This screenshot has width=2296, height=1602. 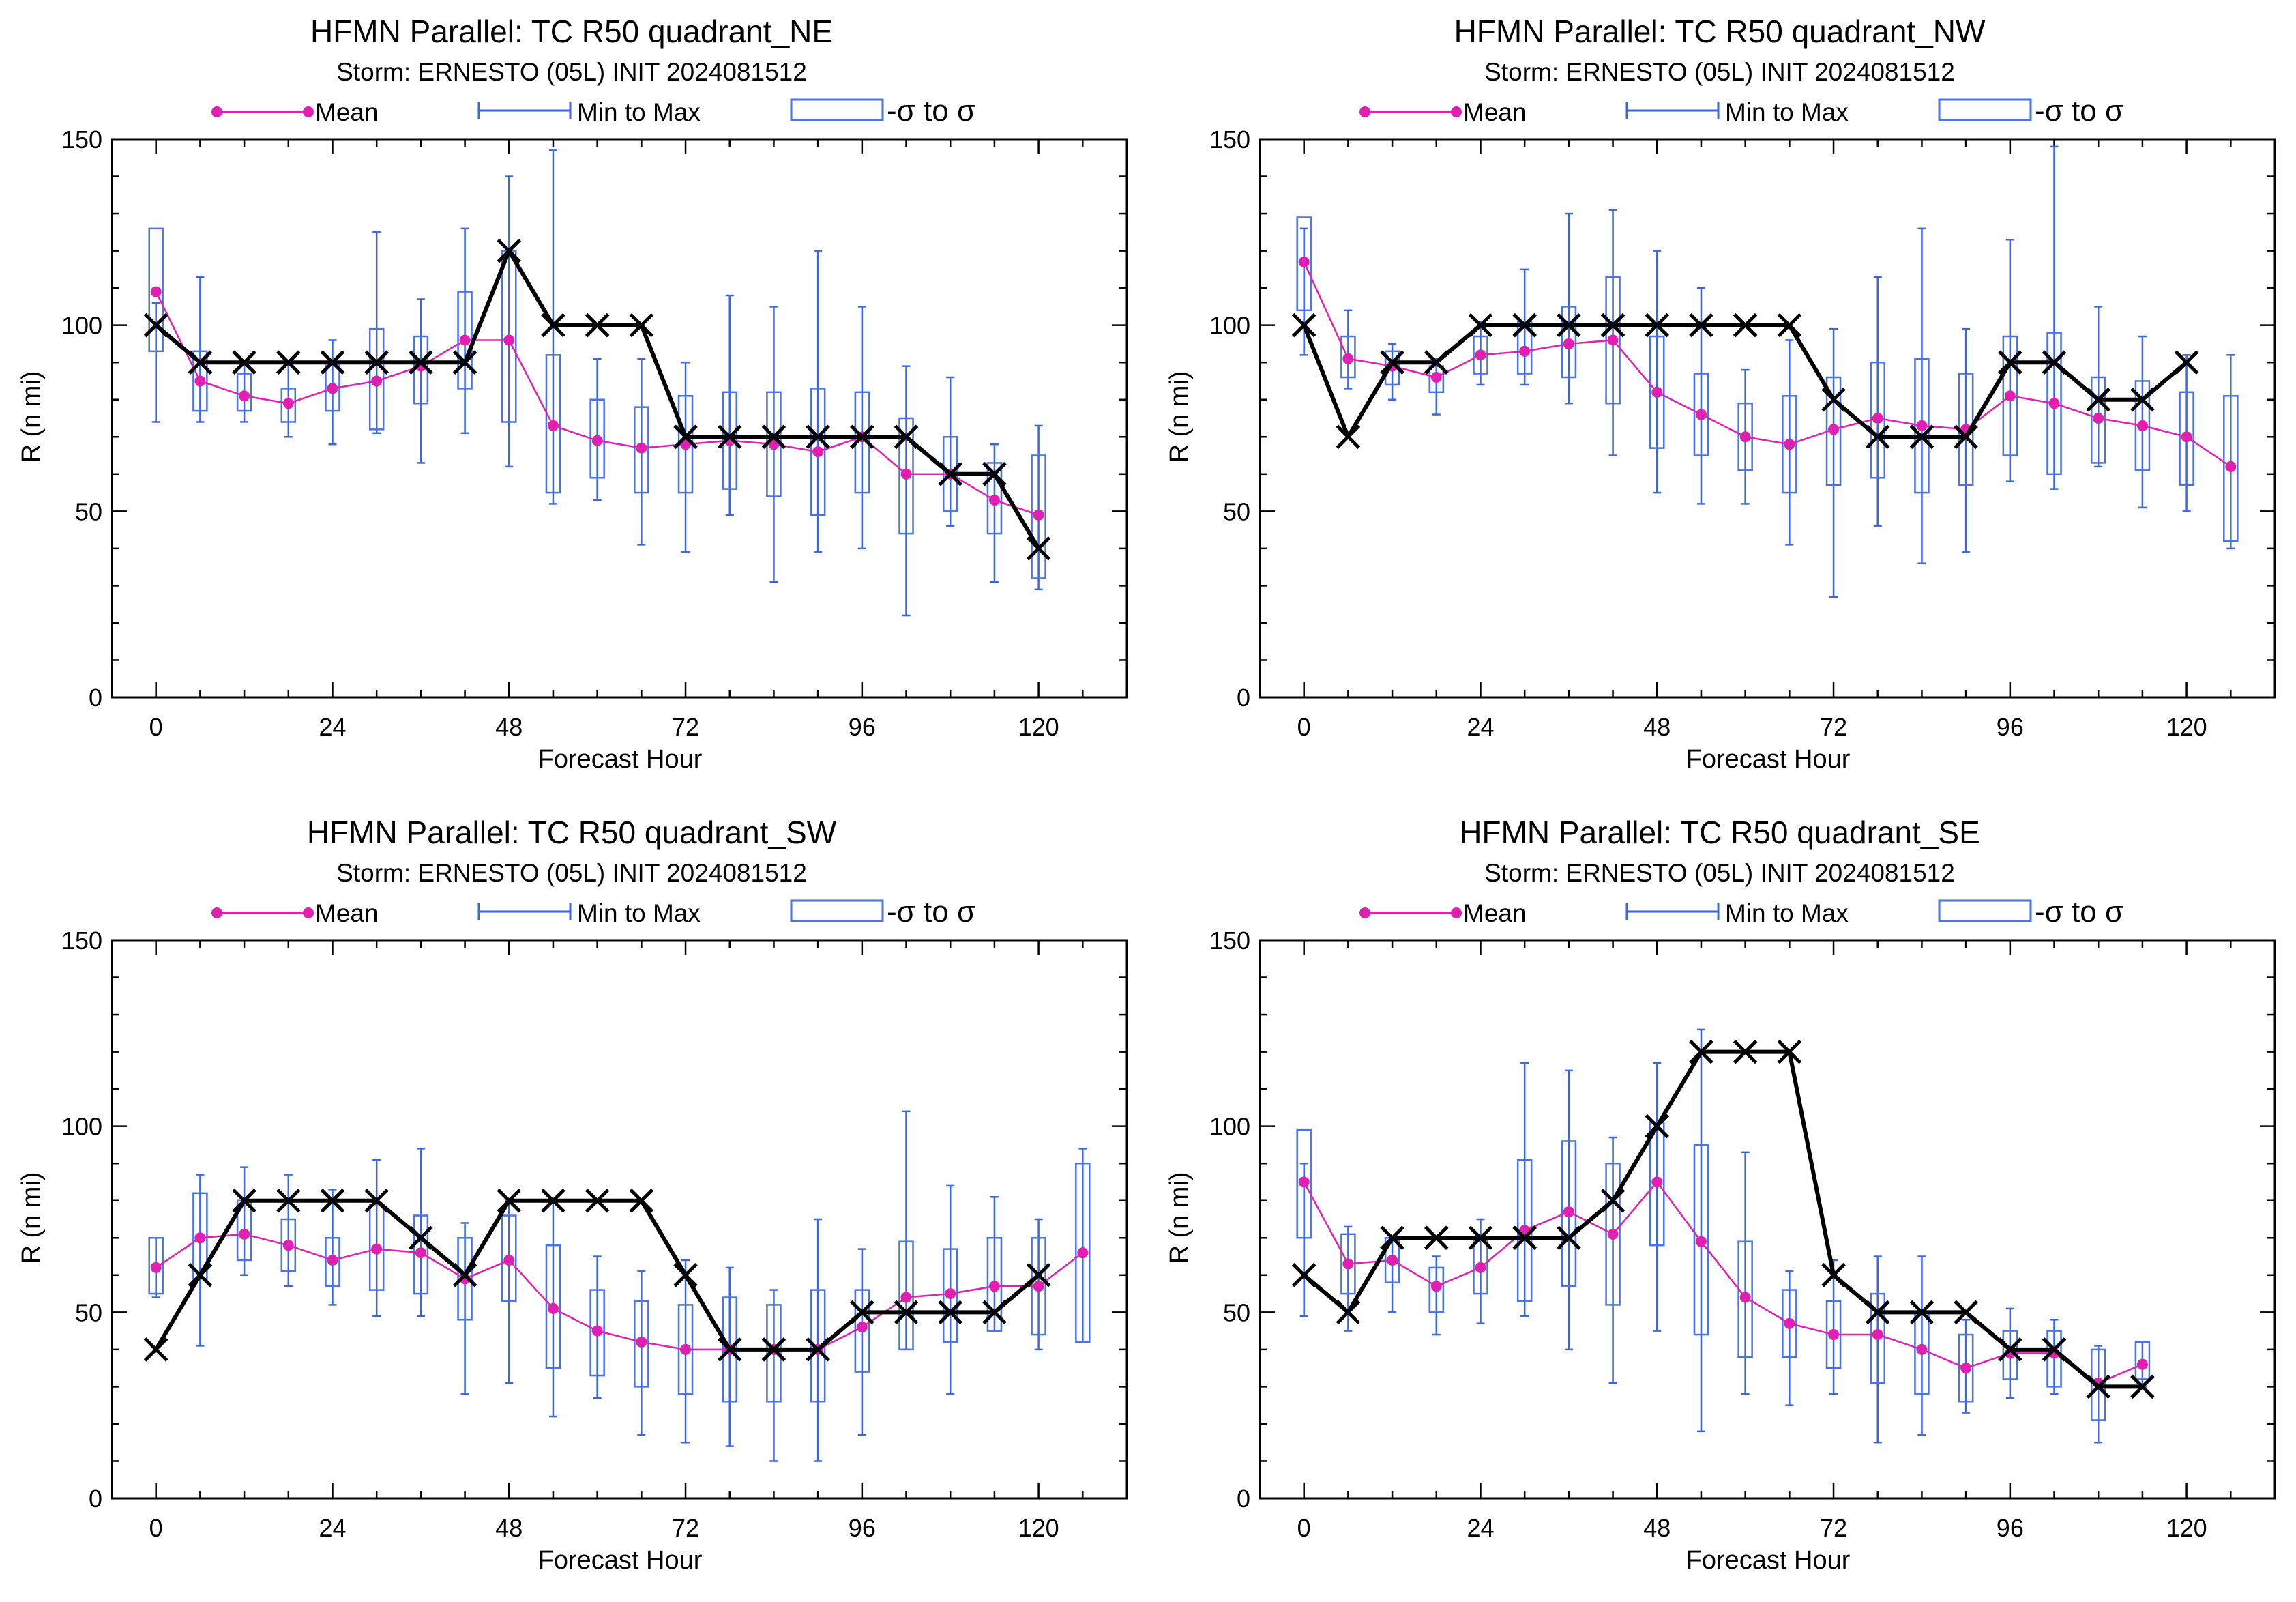 What do you see at coordinates (639, 112) in the screenshot?
I see `legend-minmax-label: Min to Max` at bounding box center [639, 112].